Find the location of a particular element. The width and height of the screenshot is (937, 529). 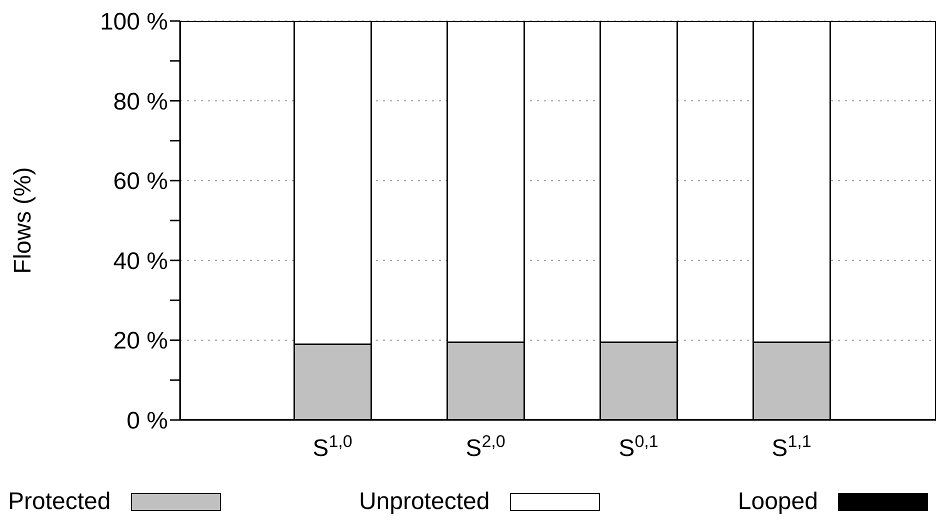

legend-label: Looped is located at coordinates (778, 502).